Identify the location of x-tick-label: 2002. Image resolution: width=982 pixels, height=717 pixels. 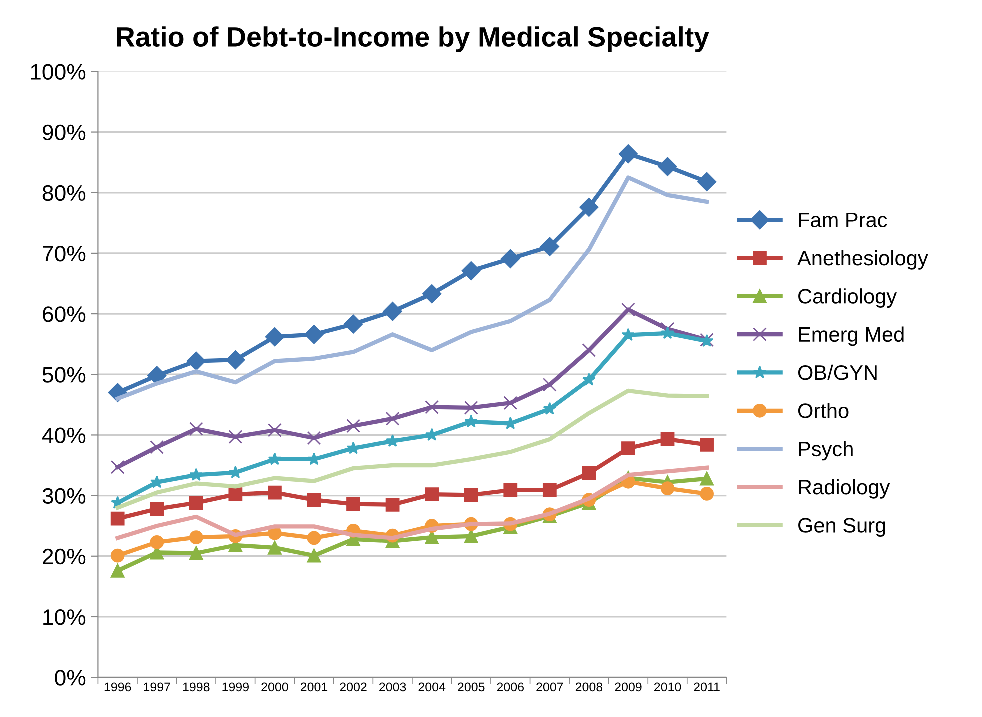
(353, 687).